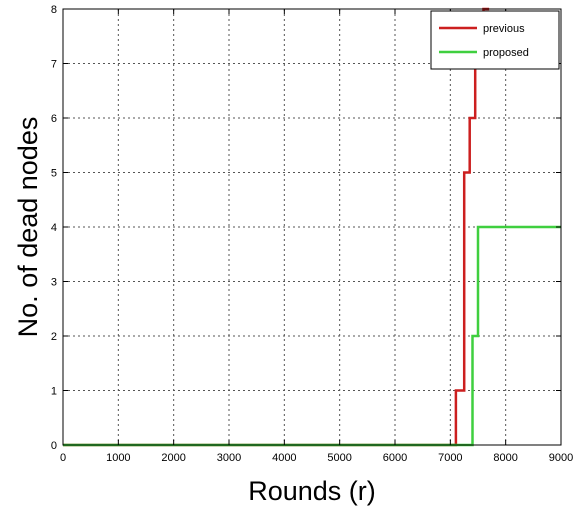 The height and width of the screenshot is (508, 579). What do you see at coordinates (395, 458) in the screenshot?
I see `x-tick-label: 6000` at bounding box center [395, 458].